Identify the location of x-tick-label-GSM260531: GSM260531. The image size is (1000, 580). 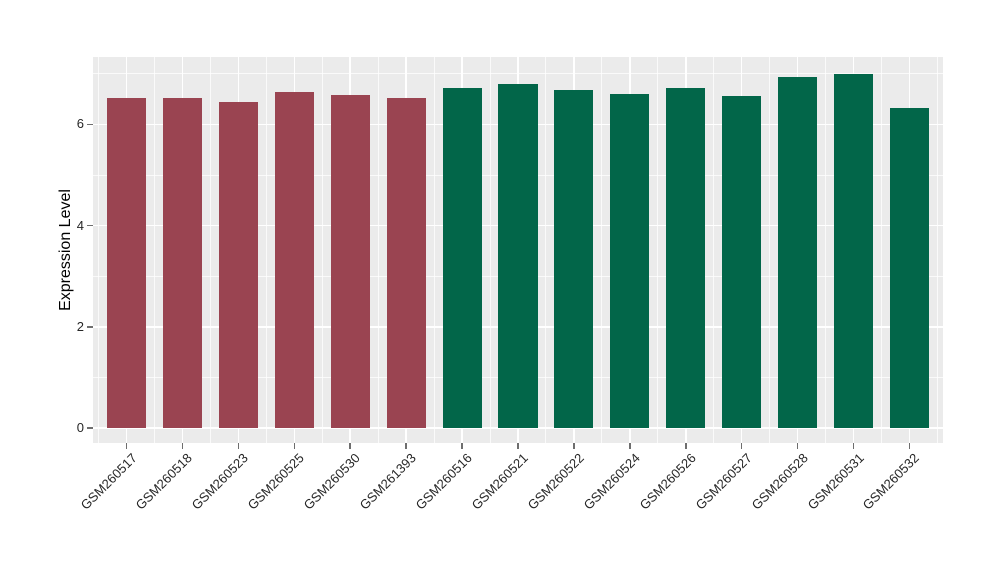
(835, 481).